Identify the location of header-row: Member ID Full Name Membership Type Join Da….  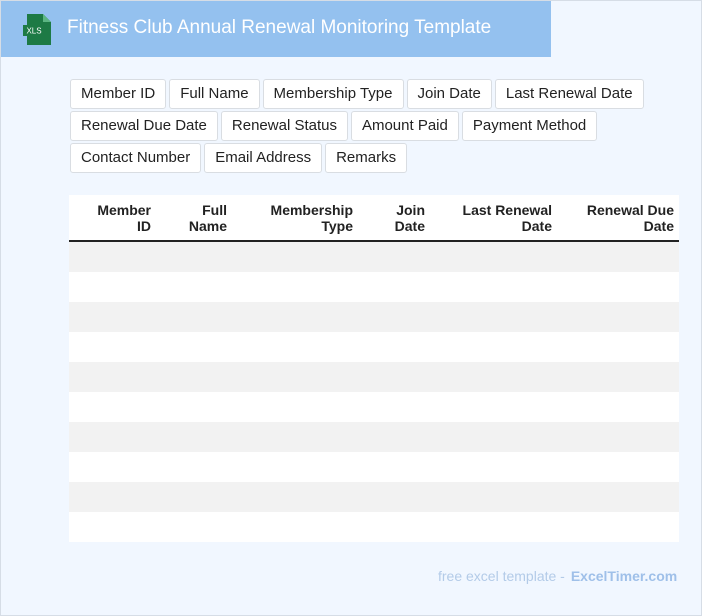
(374, 218).